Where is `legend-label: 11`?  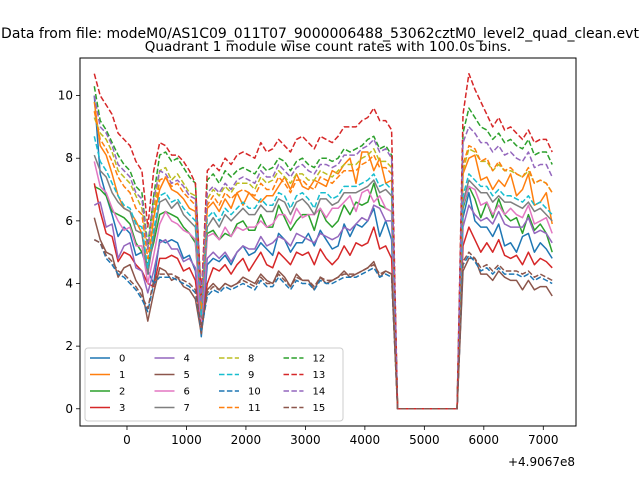
legend-label: 11 is located at coordinates (254, 408).